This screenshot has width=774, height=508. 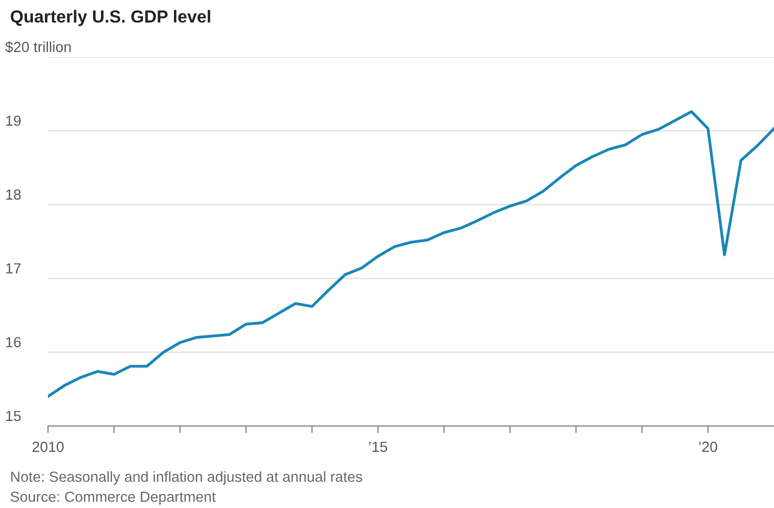 What do you see at coordinates (113, 498) in the screenshot?
I see `source-note: Source: Commerce Department` at bounding box center [113, 498].